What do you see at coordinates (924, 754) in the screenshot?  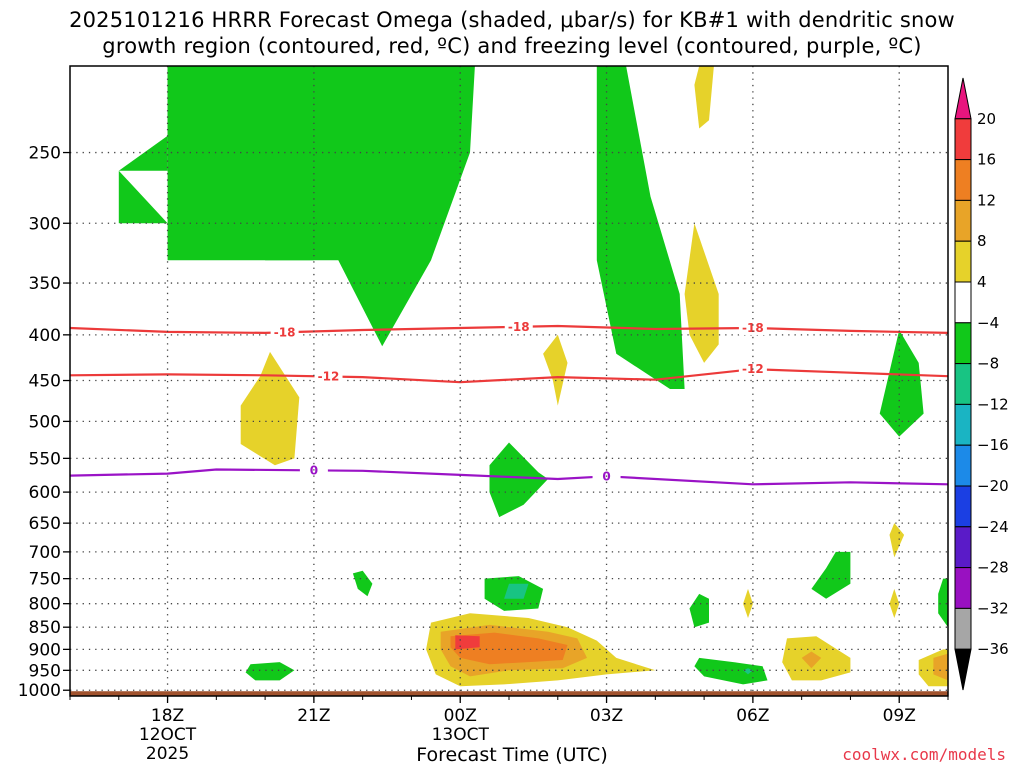 I see `credit-text: coolwx.com/models` at bounding box center [924, 754].